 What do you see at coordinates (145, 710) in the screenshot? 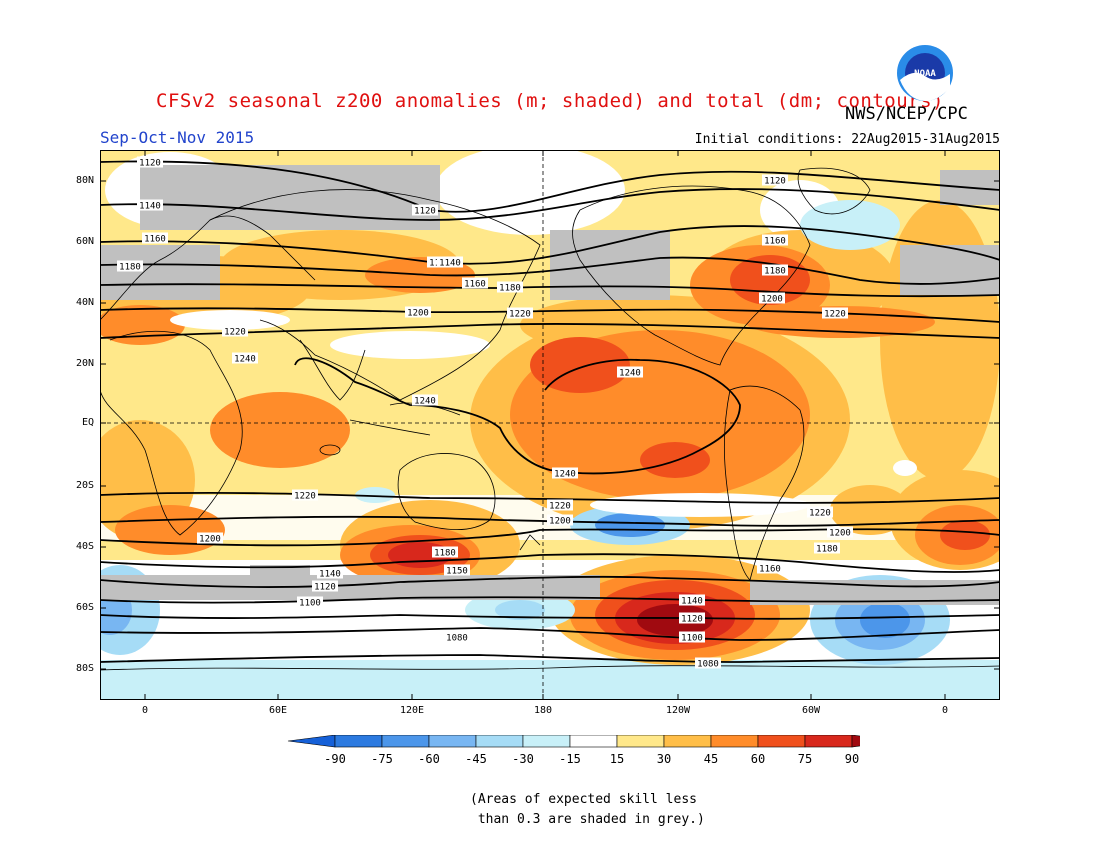
I see `lon-label: 0` at bounding box center [145, 710].